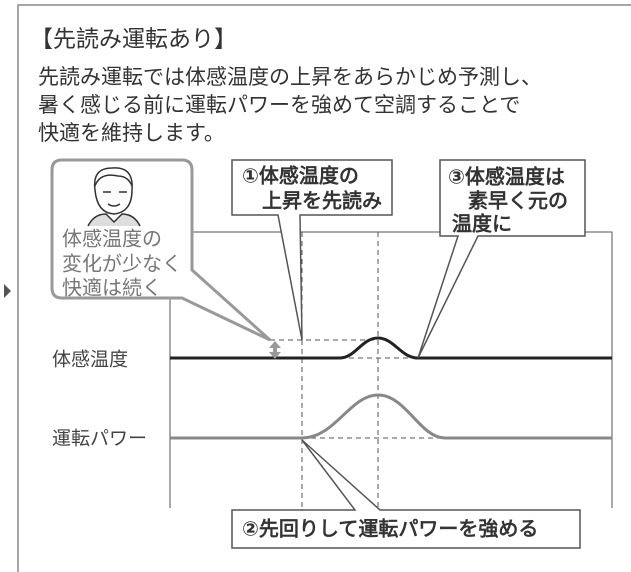  I want to click on callout-text: ③体感温度は, so click(506, 177).